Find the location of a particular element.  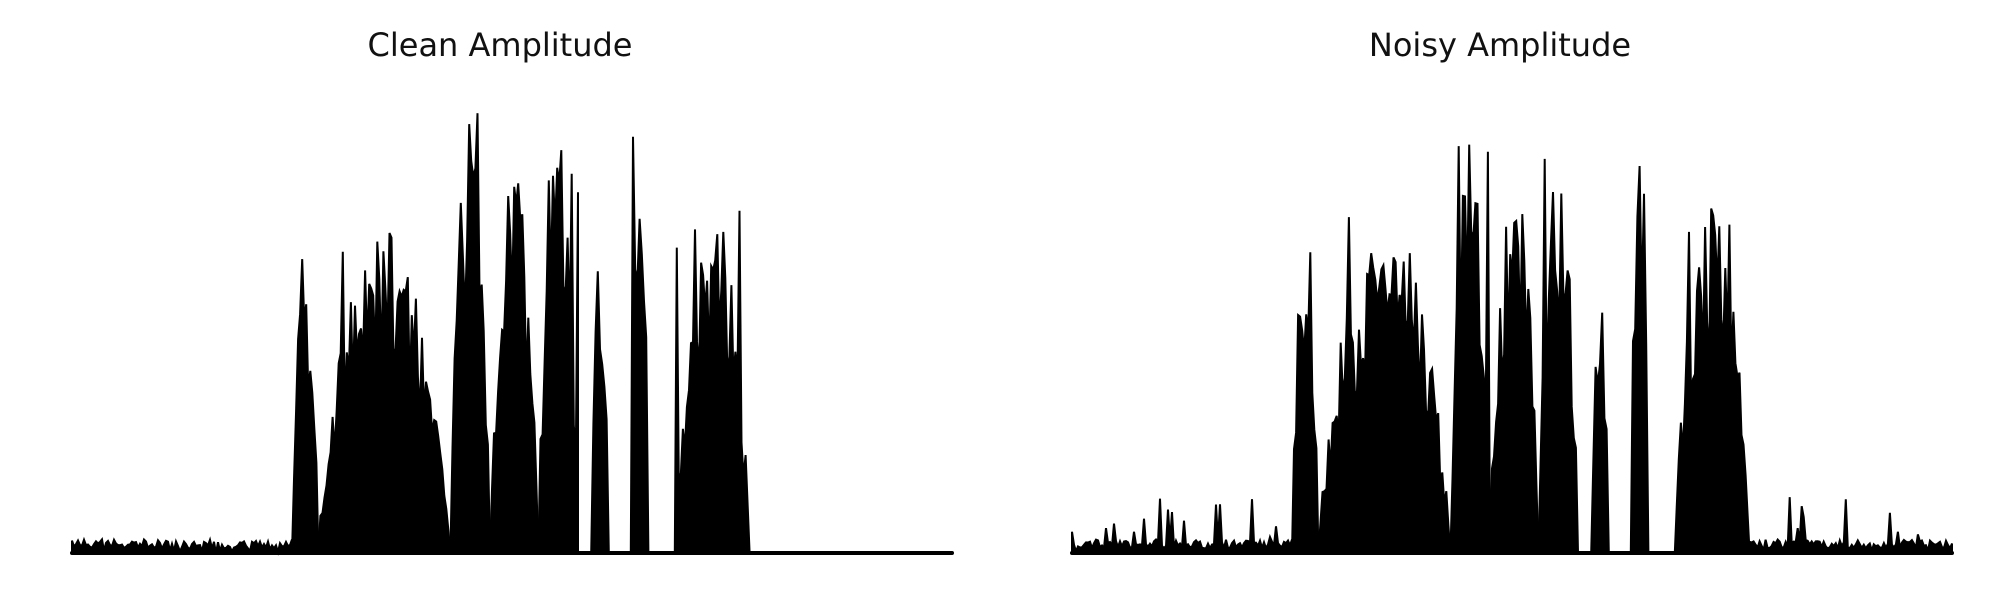

chart-title-clean: Clean Amplitude is located at coordinates (500, 45).